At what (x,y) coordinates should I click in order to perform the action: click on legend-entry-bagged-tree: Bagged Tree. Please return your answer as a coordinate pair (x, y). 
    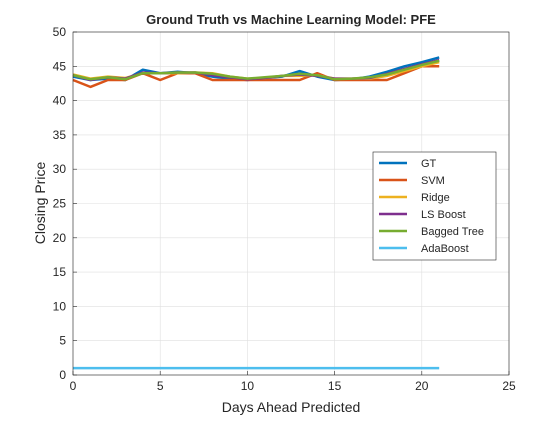
    Looking at the image, I should click on (452, 232).